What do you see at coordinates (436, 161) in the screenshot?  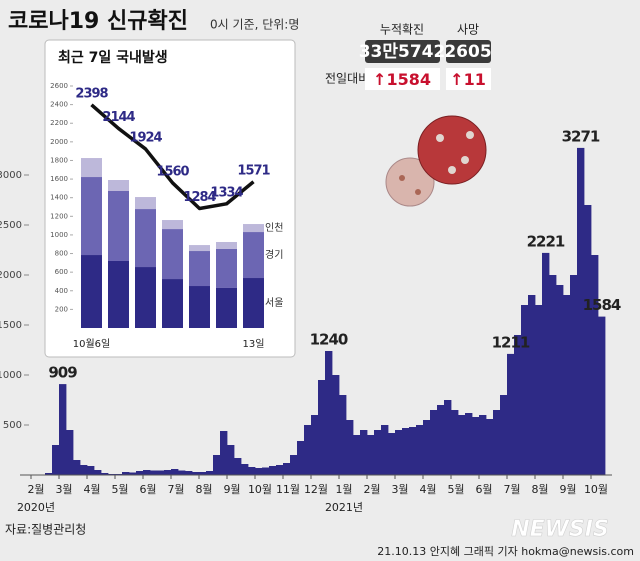 I see `virus-illustration` at bounding box center [436, 161].